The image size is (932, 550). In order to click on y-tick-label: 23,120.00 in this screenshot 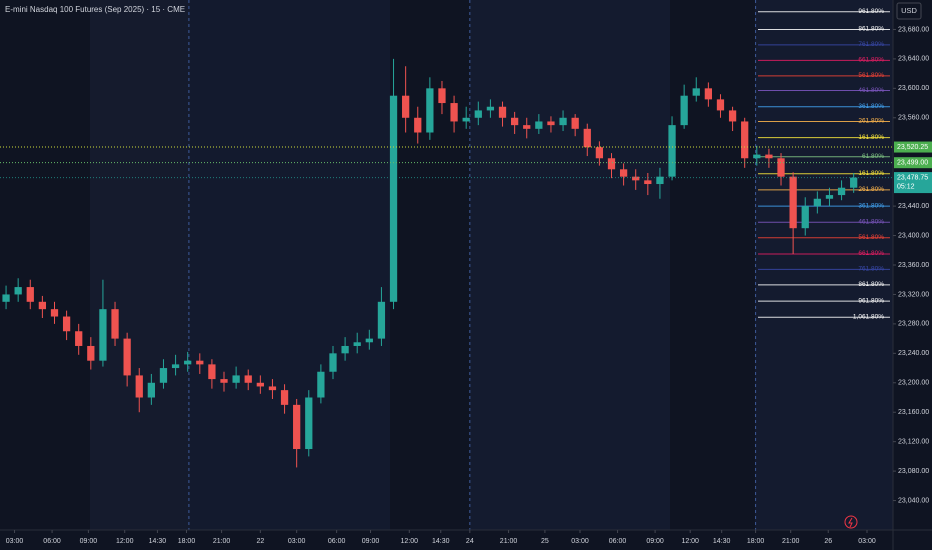, I will do `click(913, 442)`.